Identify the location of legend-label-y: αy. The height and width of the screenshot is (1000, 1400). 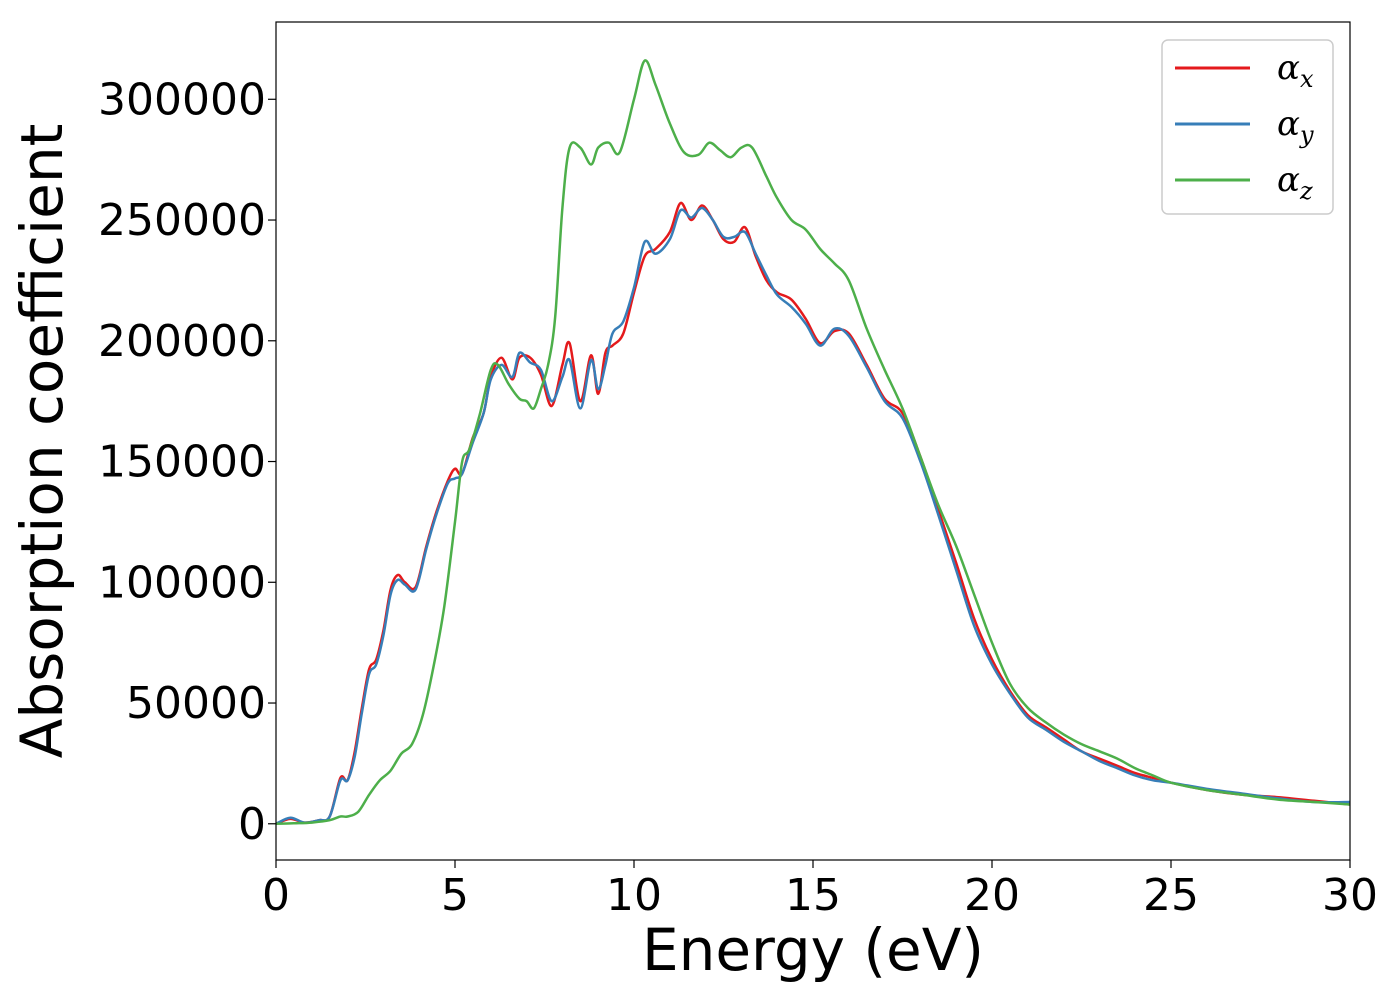
(1295, 126).